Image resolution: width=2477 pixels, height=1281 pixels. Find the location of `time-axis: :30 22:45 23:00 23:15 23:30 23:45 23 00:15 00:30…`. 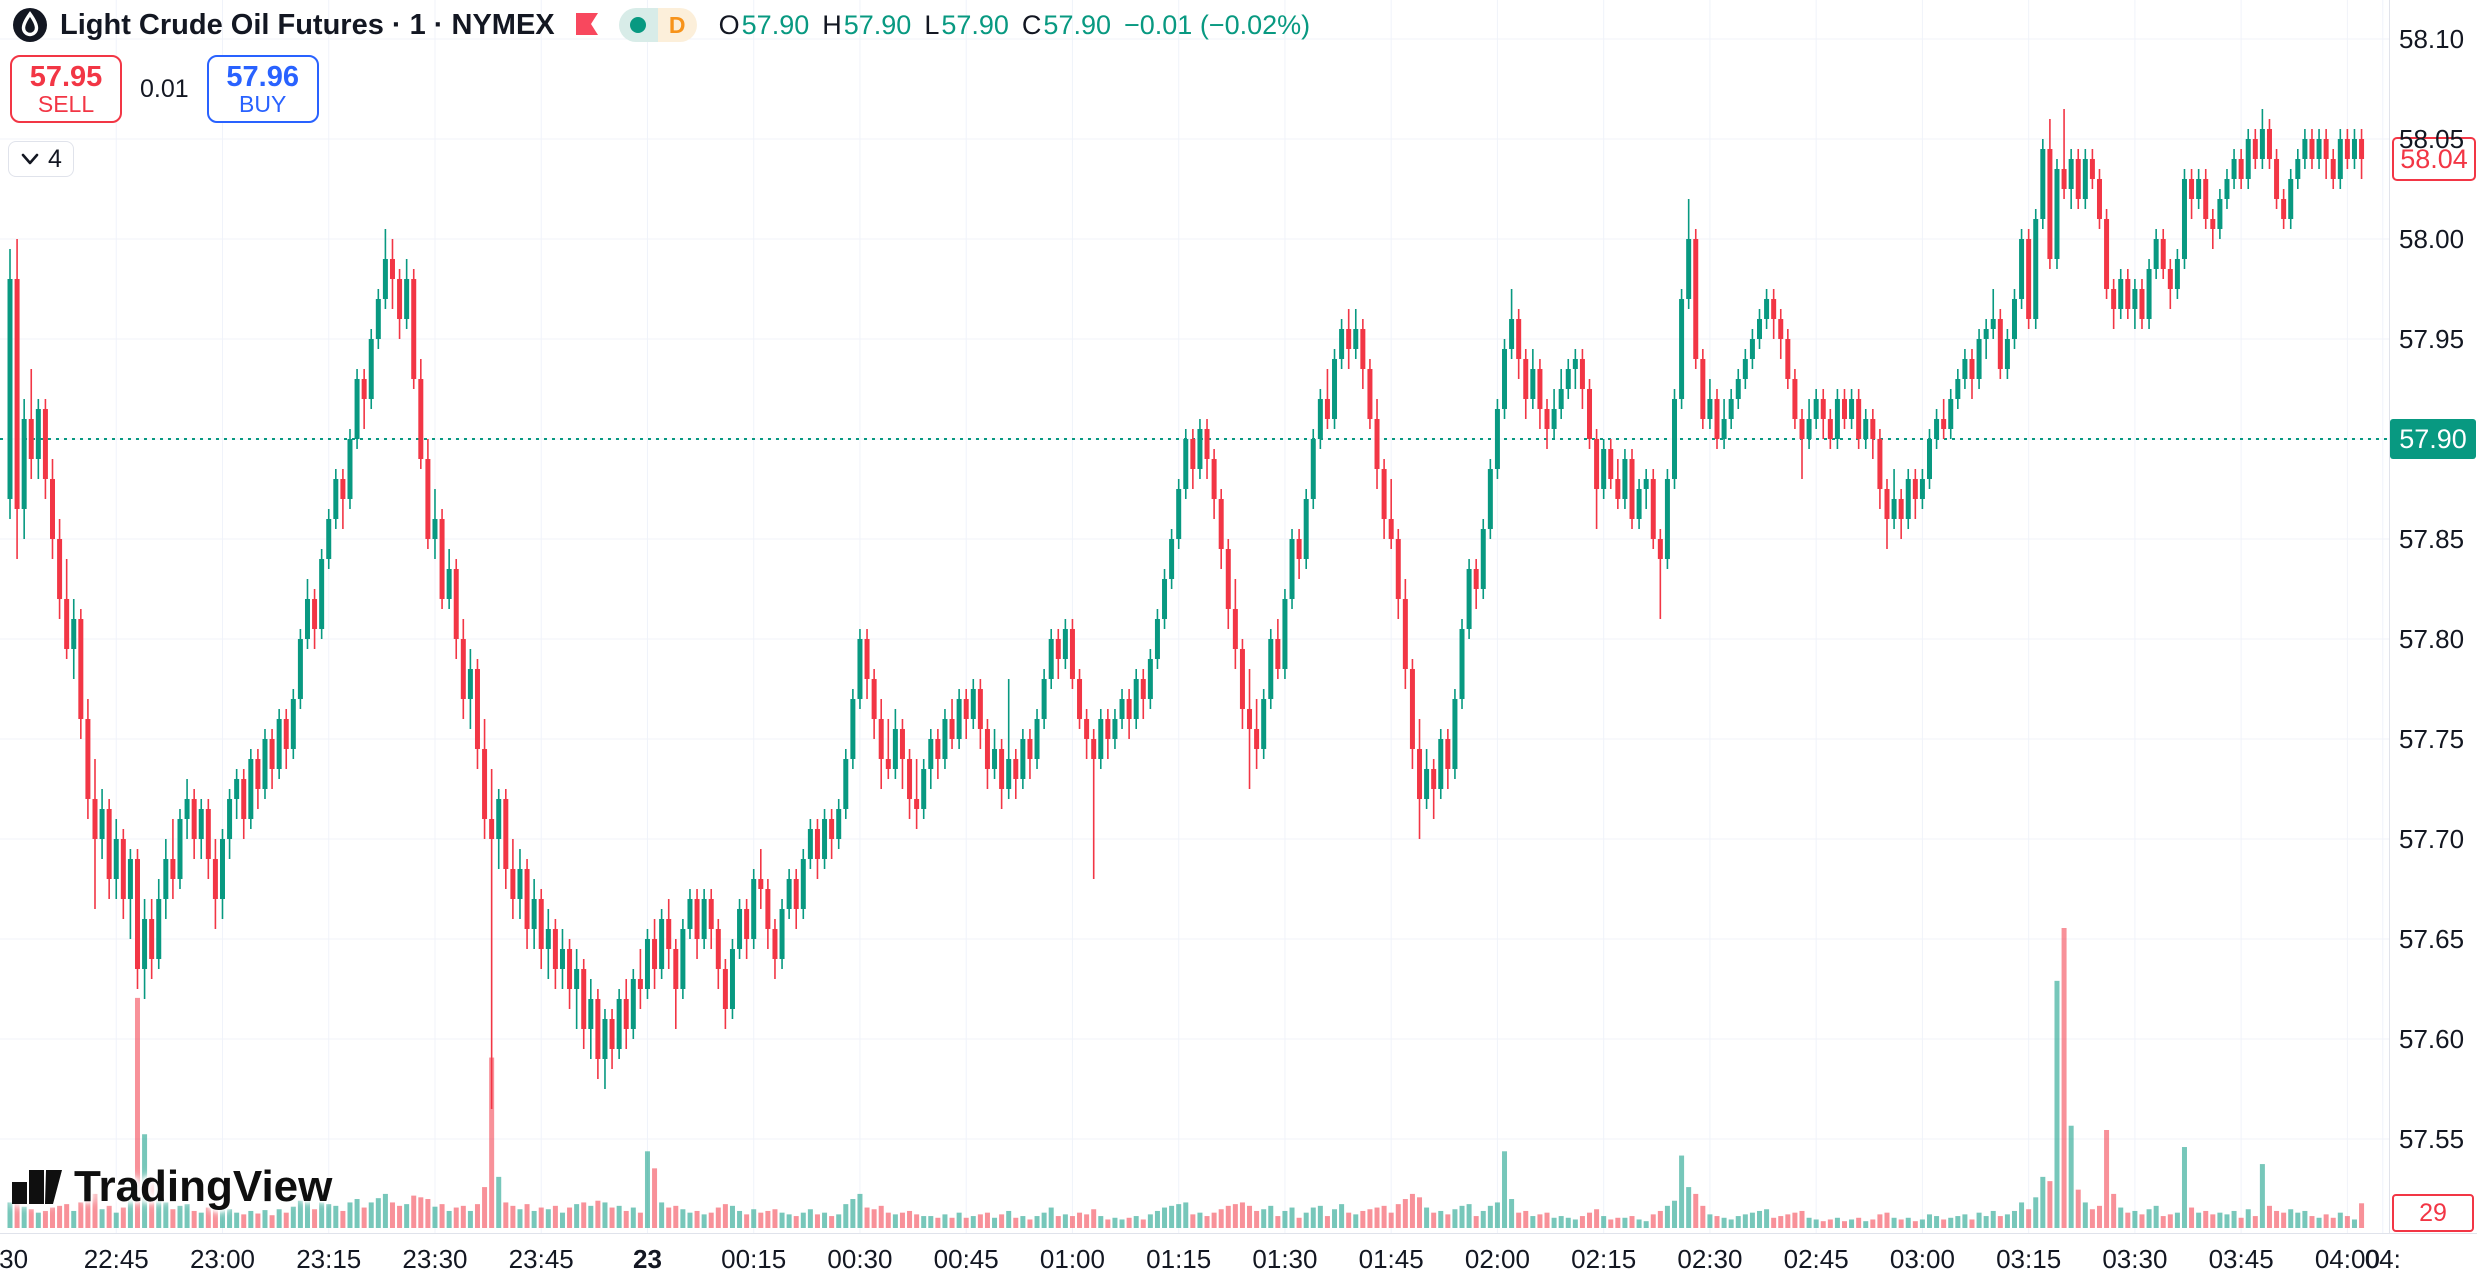

time-axis: :30 22:45 23:00 23:15 23:30 23:45 23 00:15 00:30… is located at coordinates (1238, 1257).